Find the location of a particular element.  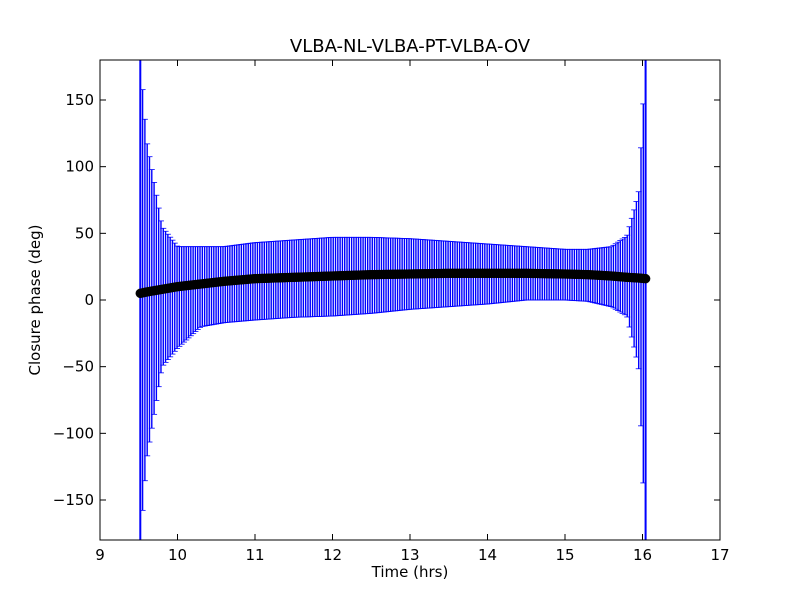

x-tick-label: 14 is located at coordinates (487, 555).